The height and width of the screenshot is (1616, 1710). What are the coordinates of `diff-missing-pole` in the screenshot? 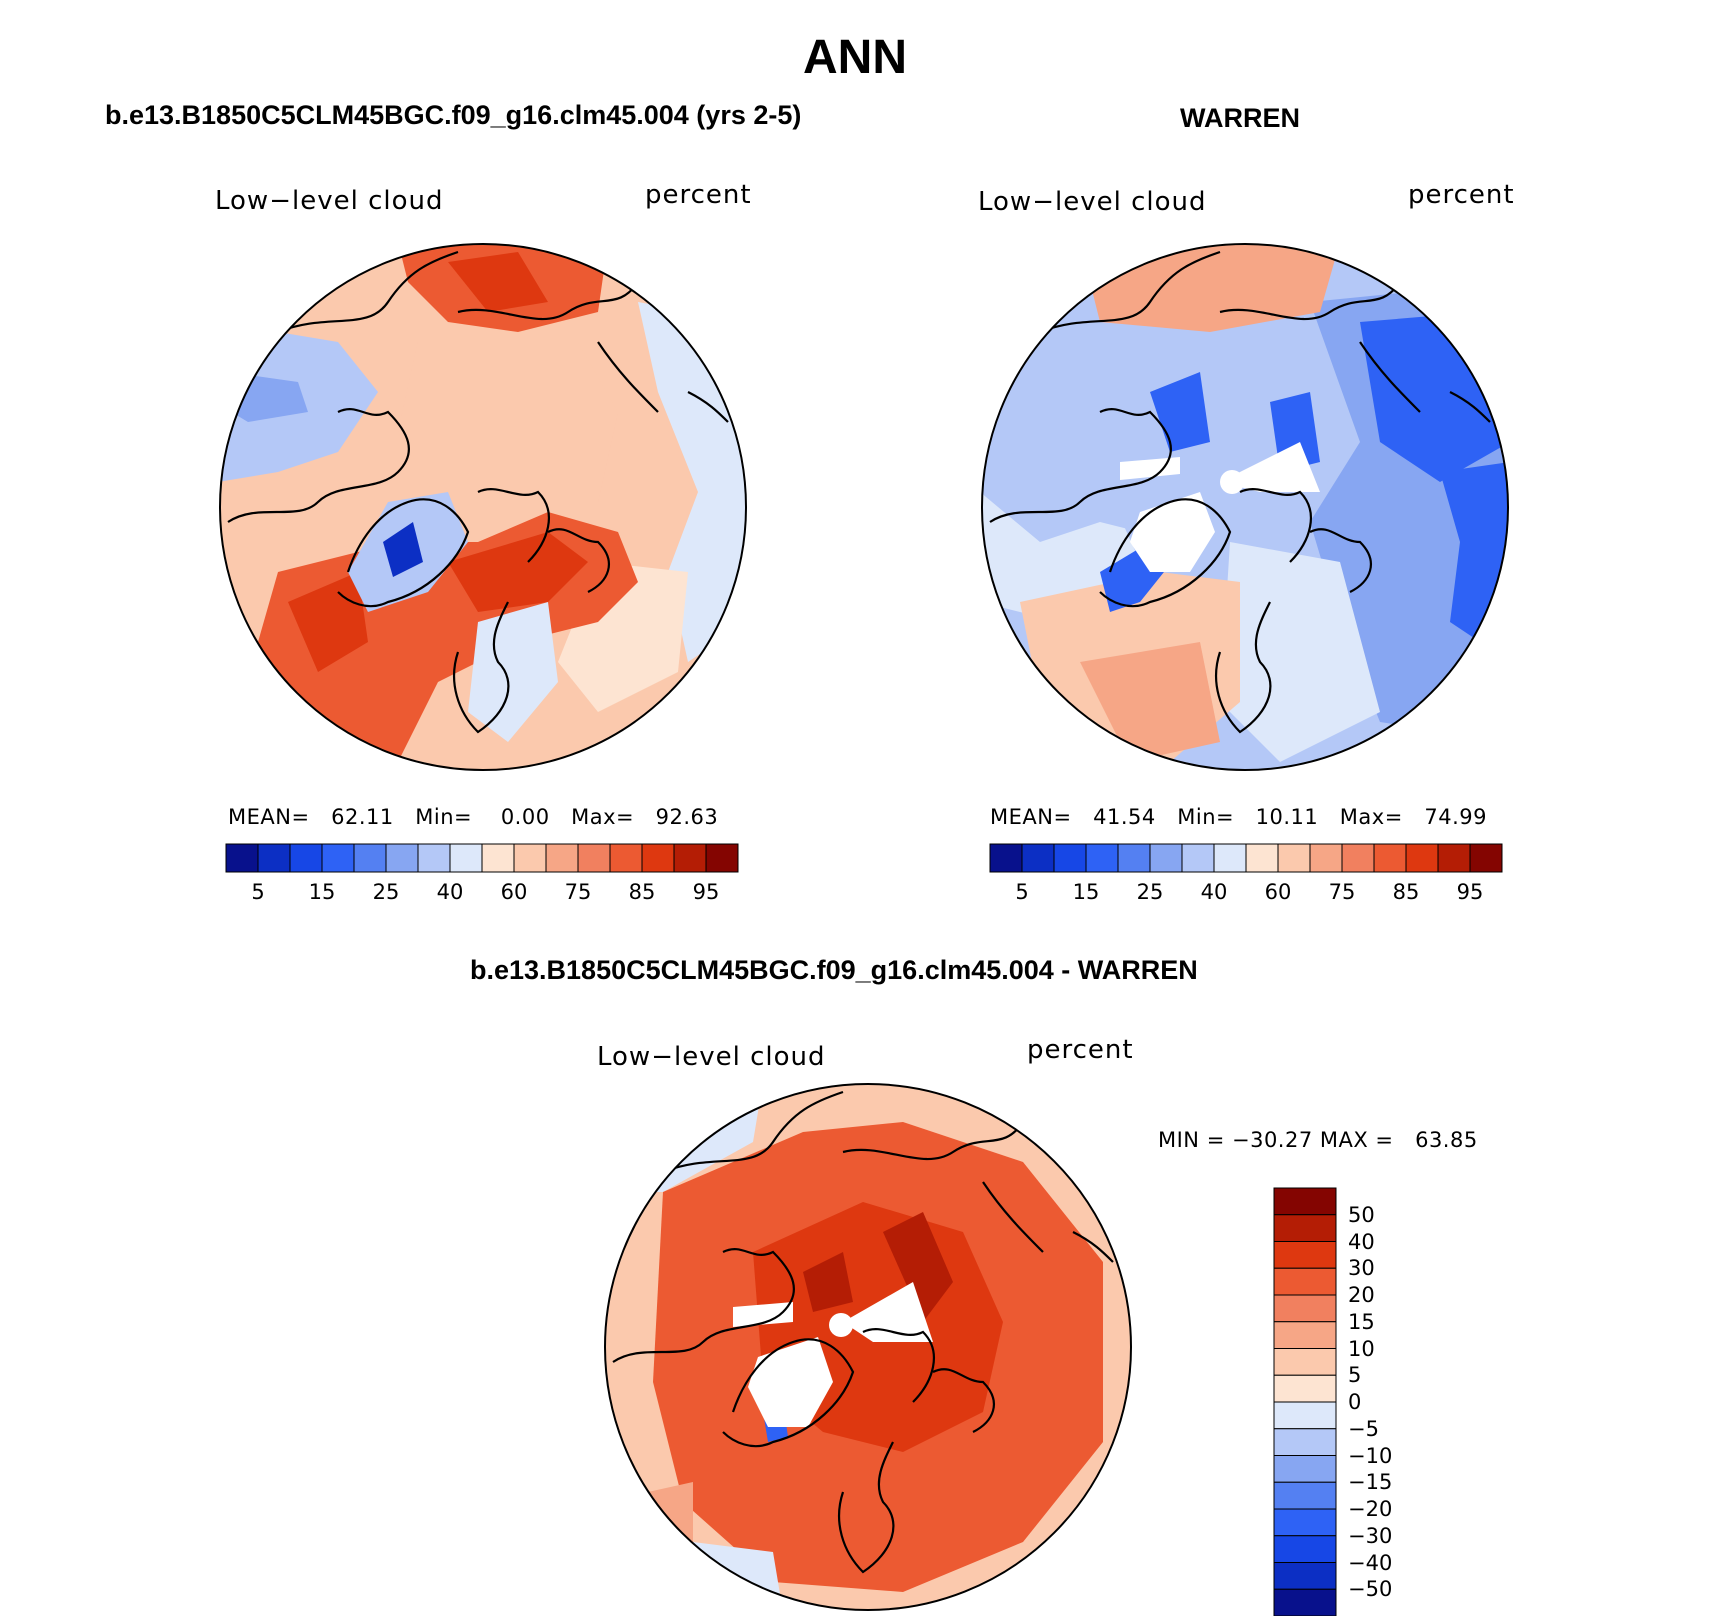 It's located at (841, 1325).